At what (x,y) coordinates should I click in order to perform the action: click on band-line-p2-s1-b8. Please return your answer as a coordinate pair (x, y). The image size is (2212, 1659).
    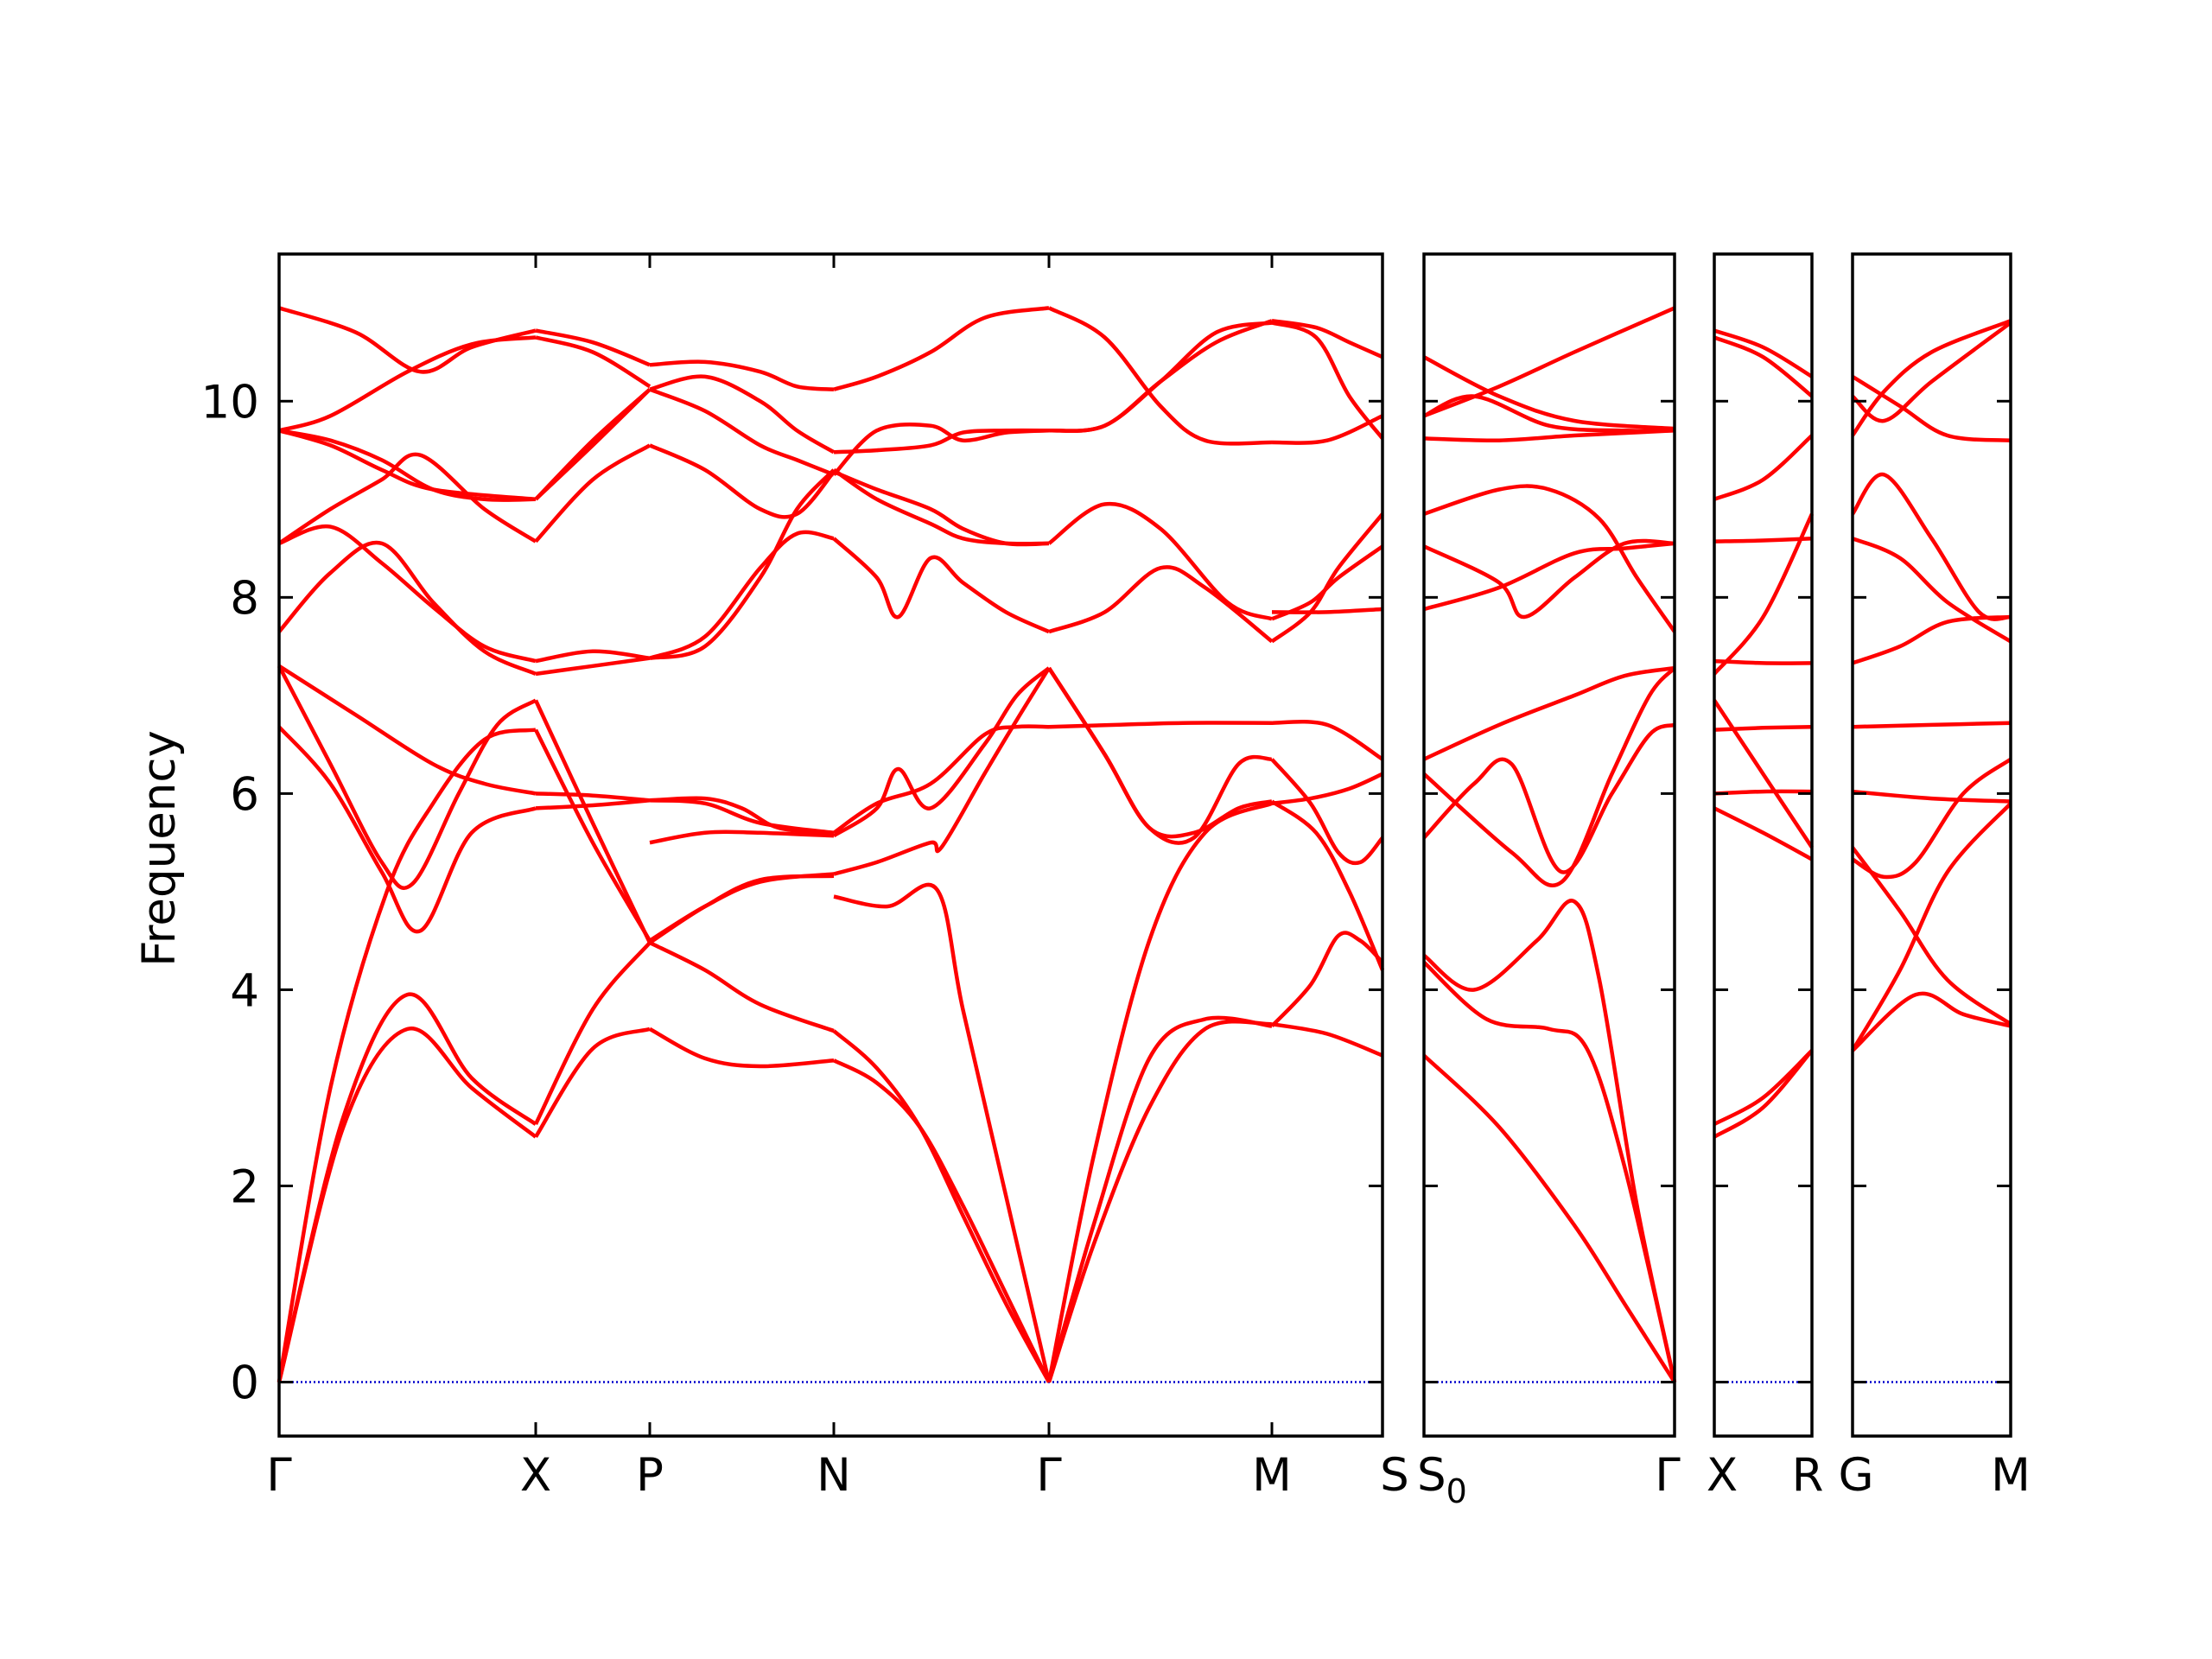
    Looking at the image, I should click on (1549, 579).